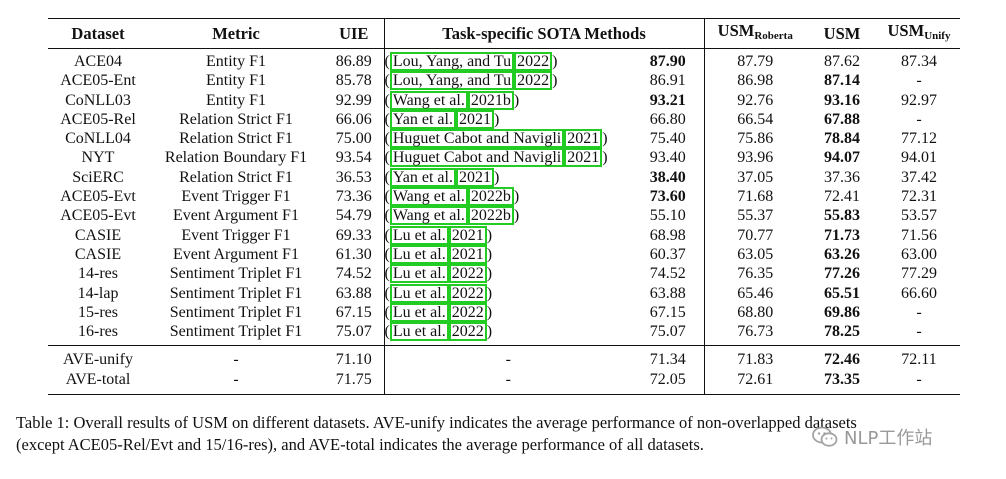 The height and width of the screenshot is (479, 1006). I want to click on header-usm-unify-main: USM, so click(906, 30).